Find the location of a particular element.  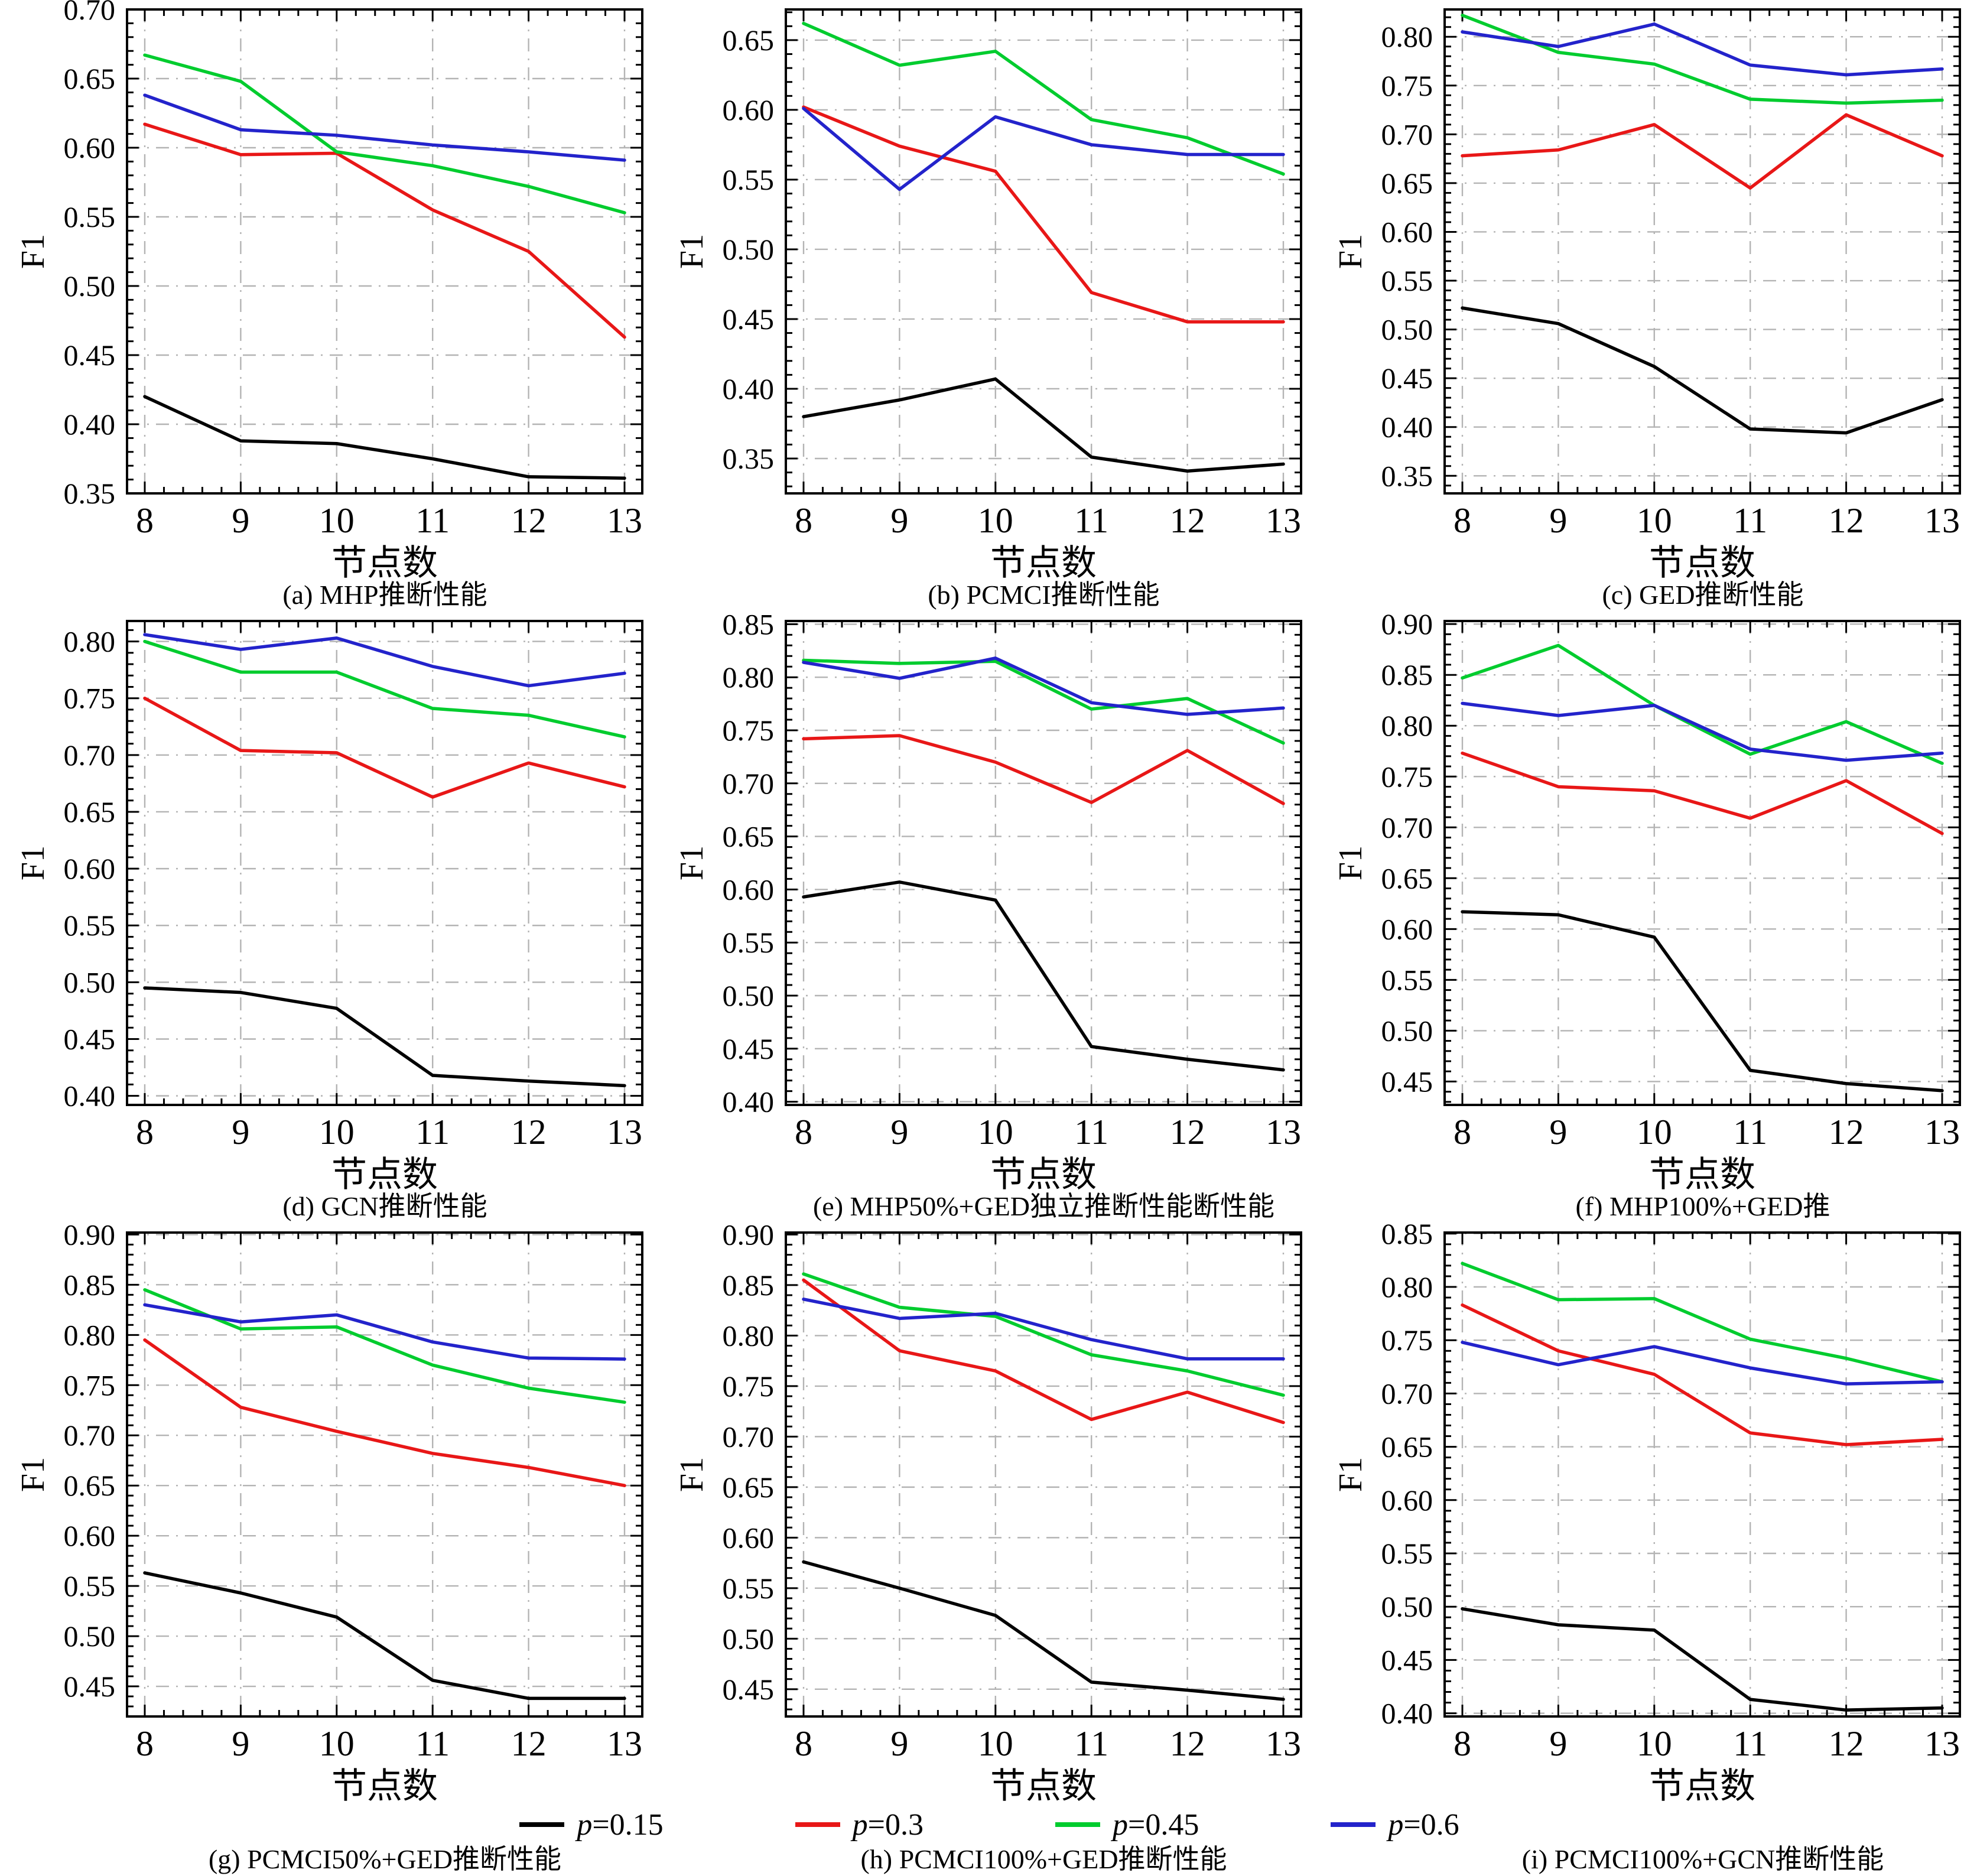

legend-label-p03: p=0.3 is located at coordinates (888, 1824).